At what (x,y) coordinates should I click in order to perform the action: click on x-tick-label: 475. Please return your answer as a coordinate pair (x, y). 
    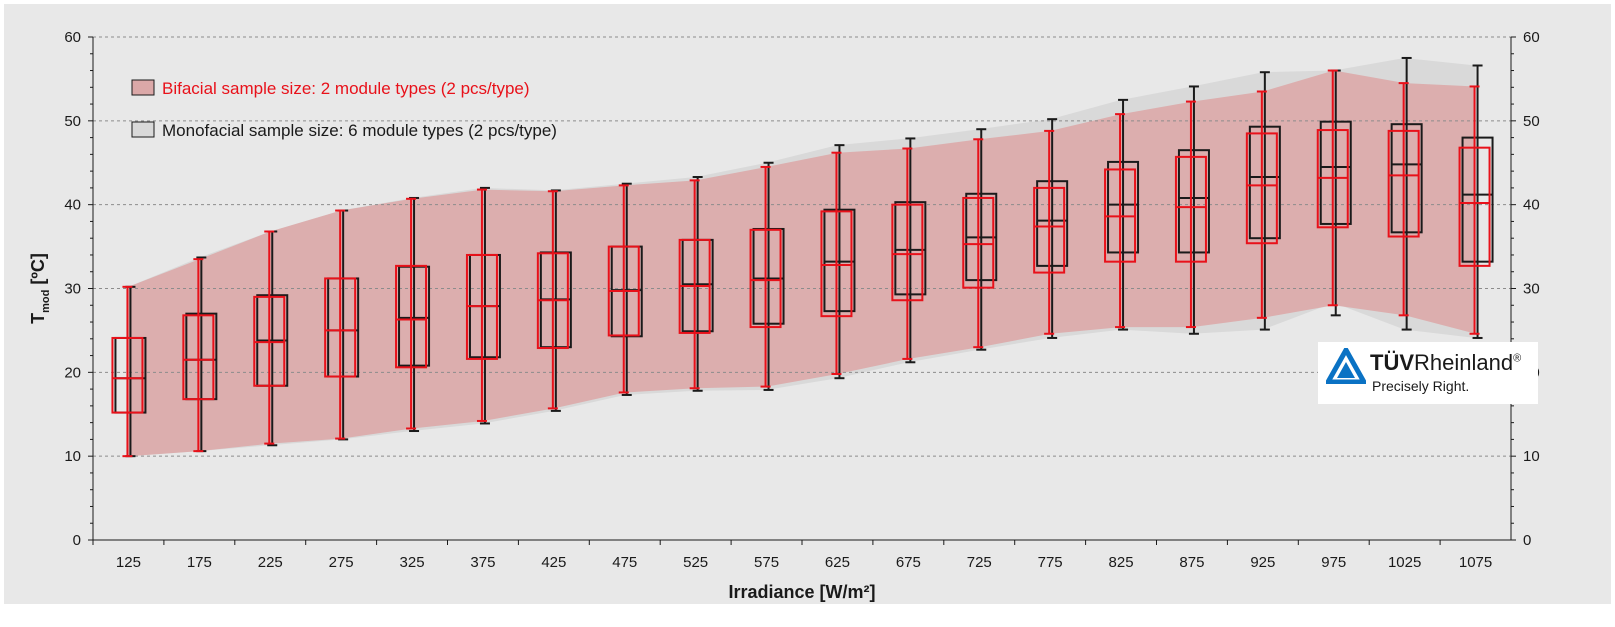
    Looking at the image, I should click on (624, 562).